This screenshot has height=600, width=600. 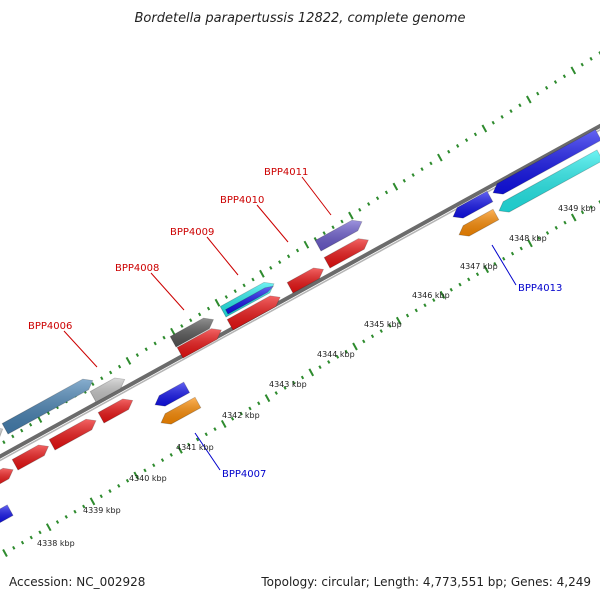 I want to click on gene-label-bpp4010: BPP4010, so click(x=242, y=200).